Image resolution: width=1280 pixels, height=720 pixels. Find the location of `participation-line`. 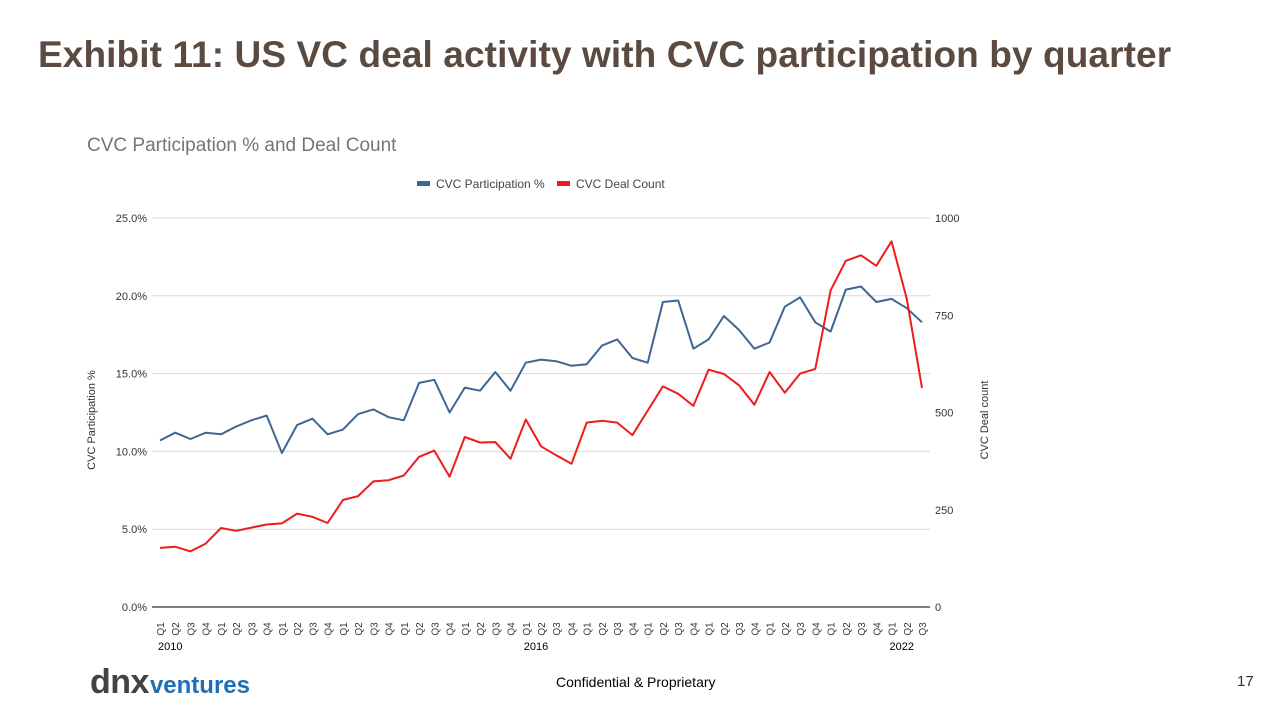

participation-line is located at coordinates (541, 369).